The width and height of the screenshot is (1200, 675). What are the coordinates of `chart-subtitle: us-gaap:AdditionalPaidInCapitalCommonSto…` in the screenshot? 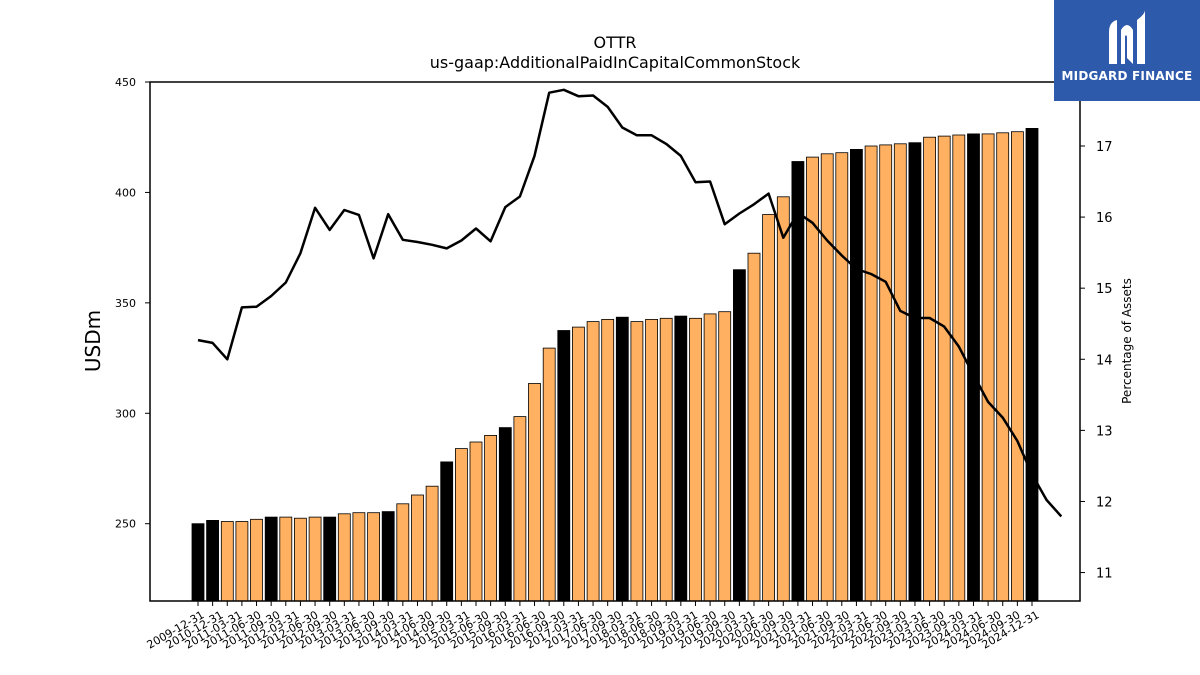 It's located at (615, 62).